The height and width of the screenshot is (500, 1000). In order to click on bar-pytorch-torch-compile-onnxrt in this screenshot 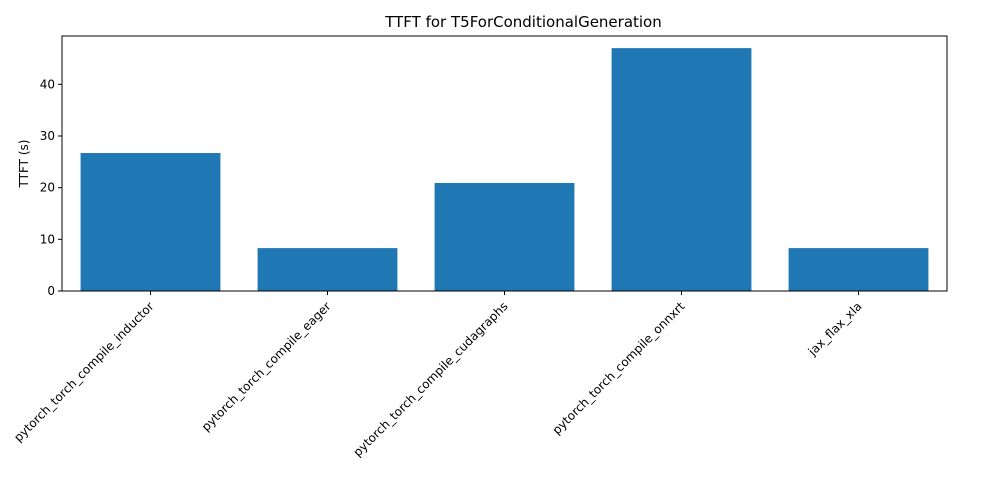, I will do `click(681, 170)`.